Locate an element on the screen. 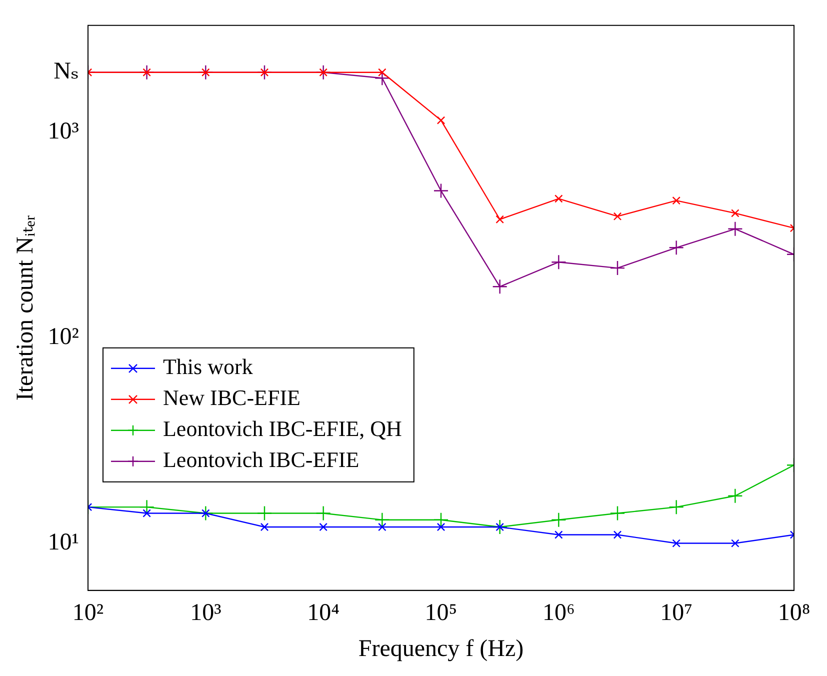 Image resolution: width=827 pixels, height=676 pixels. x-axis-title: Frequency f (Hz) is located at coordinates (441, 649).